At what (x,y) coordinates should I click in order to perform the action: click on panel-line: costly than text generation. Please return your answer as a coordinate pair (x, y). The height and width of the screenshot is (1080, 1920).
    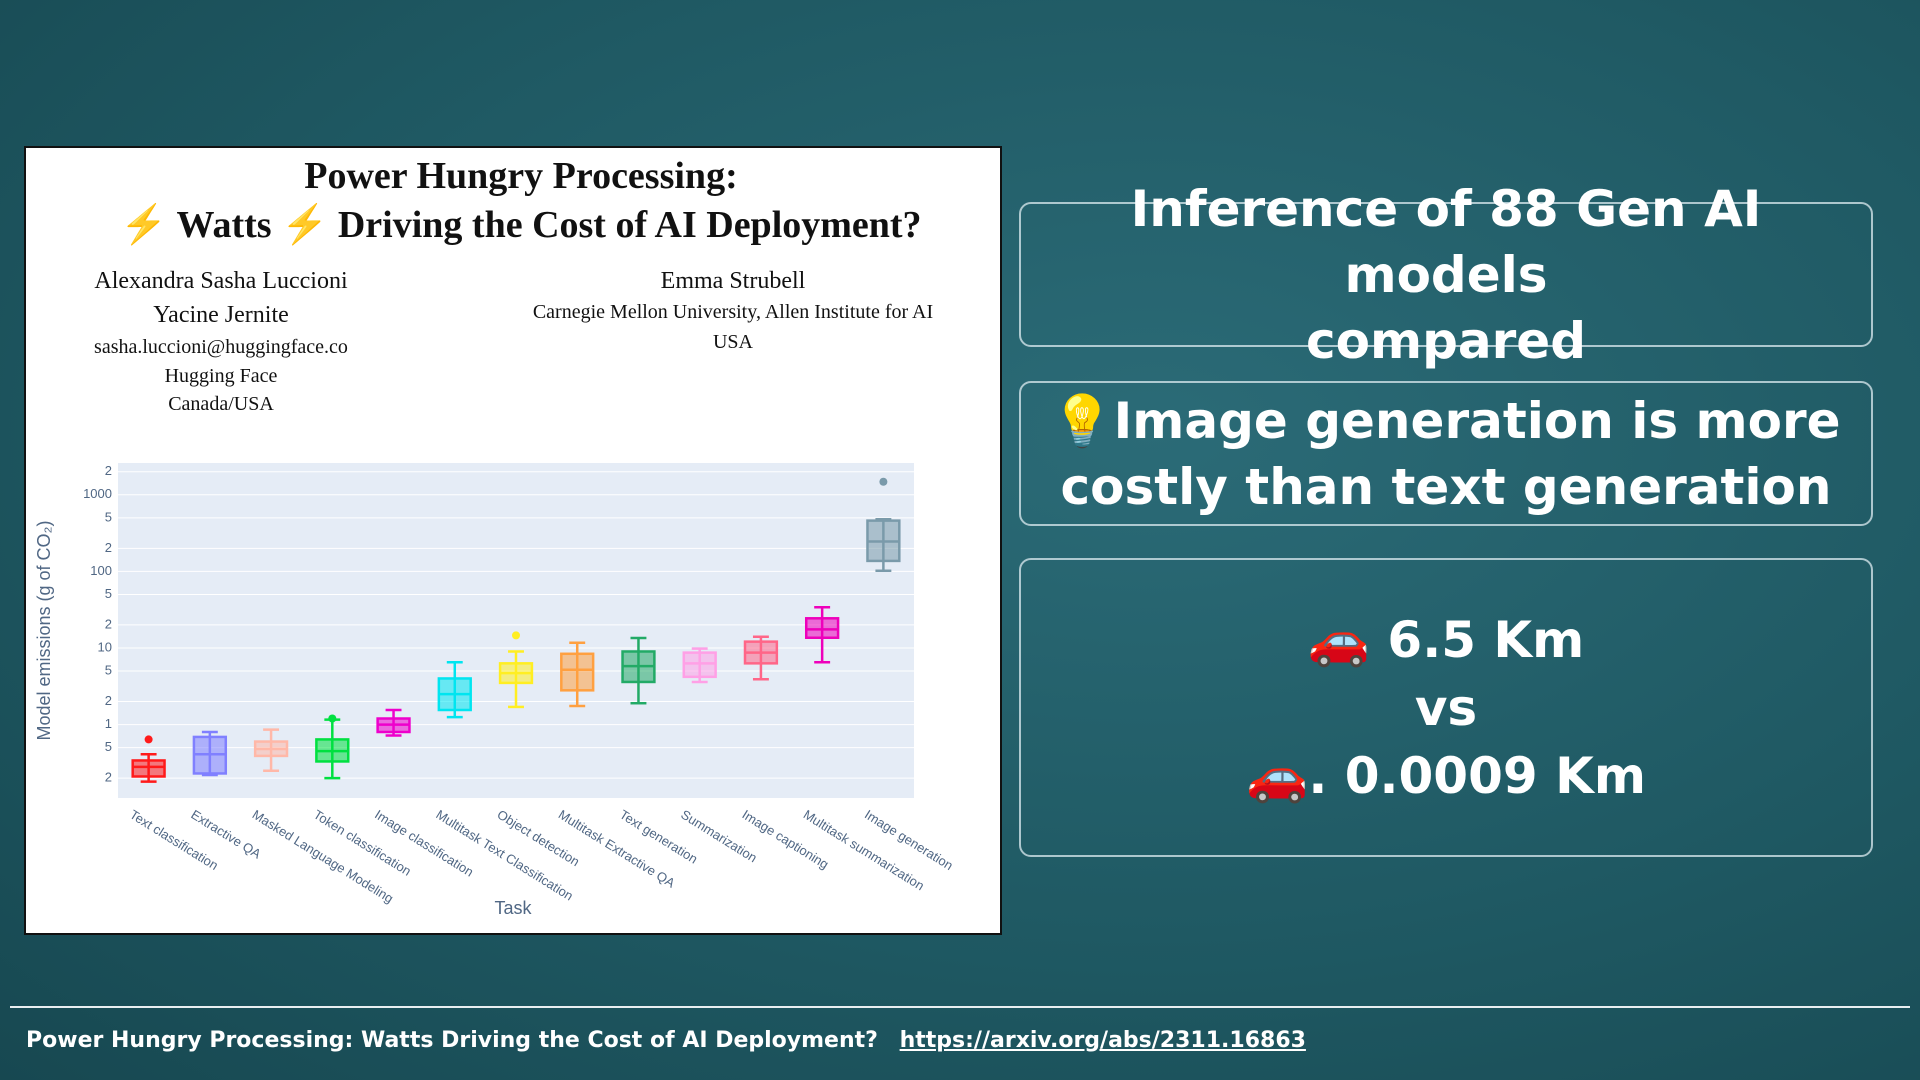
    Looking at the image, I should click on (1446, 486).